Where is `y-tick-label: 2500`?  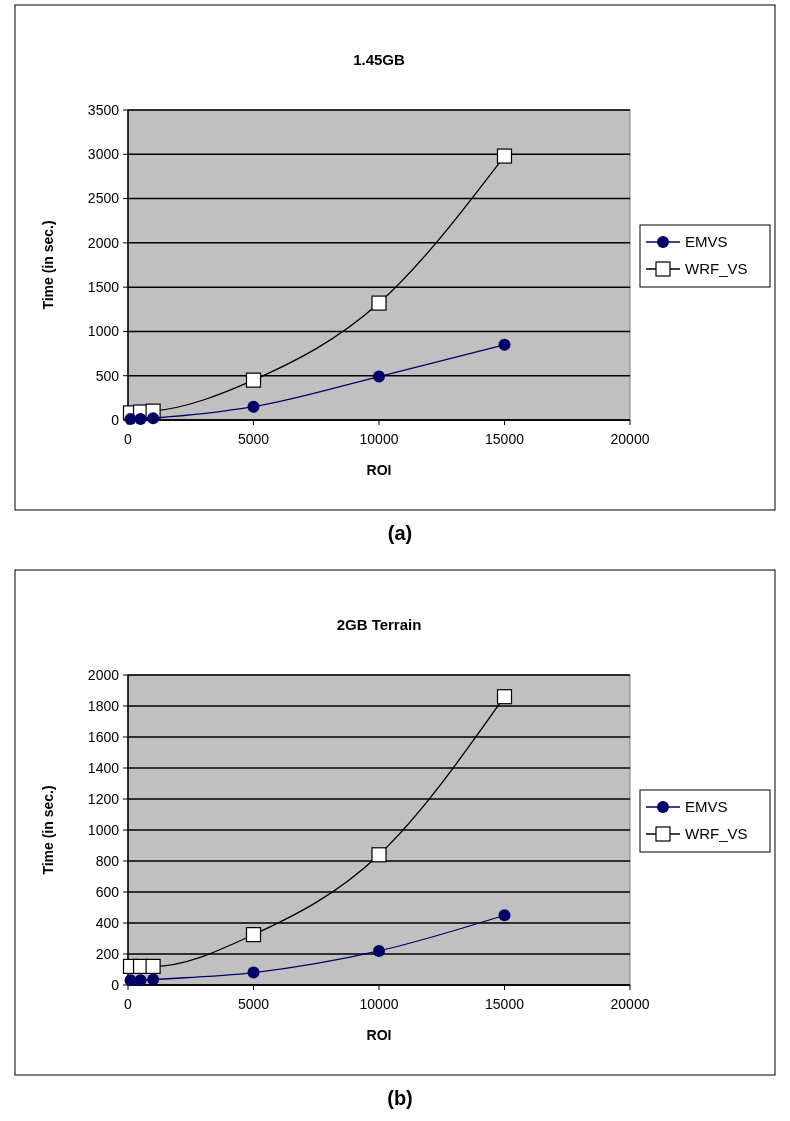
y-tick-label: 2500 is located at coordinates (103, 198).